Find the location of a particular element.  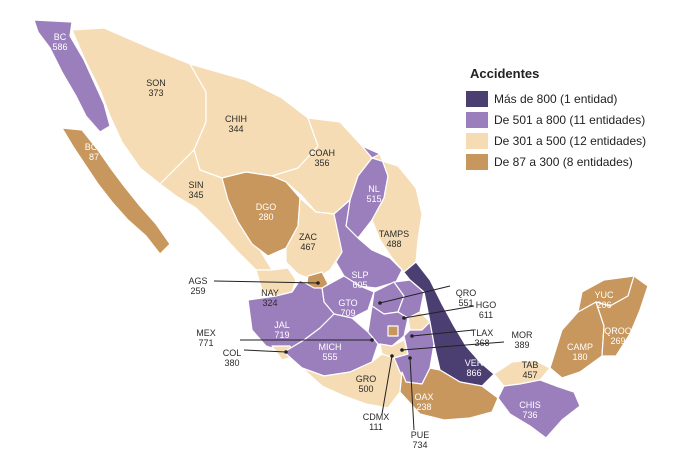

state-code-label: HGO is located at coordinates (486, 305).